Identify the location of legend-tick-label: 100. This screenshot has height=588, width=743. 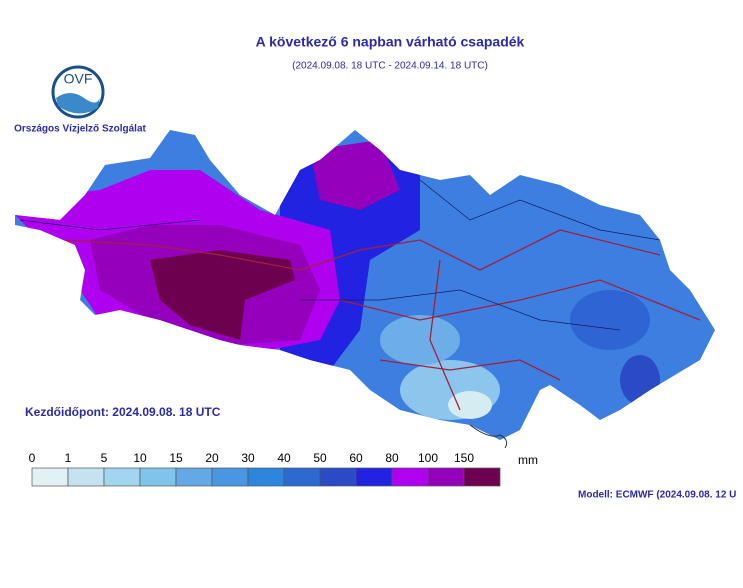
(428, 458).